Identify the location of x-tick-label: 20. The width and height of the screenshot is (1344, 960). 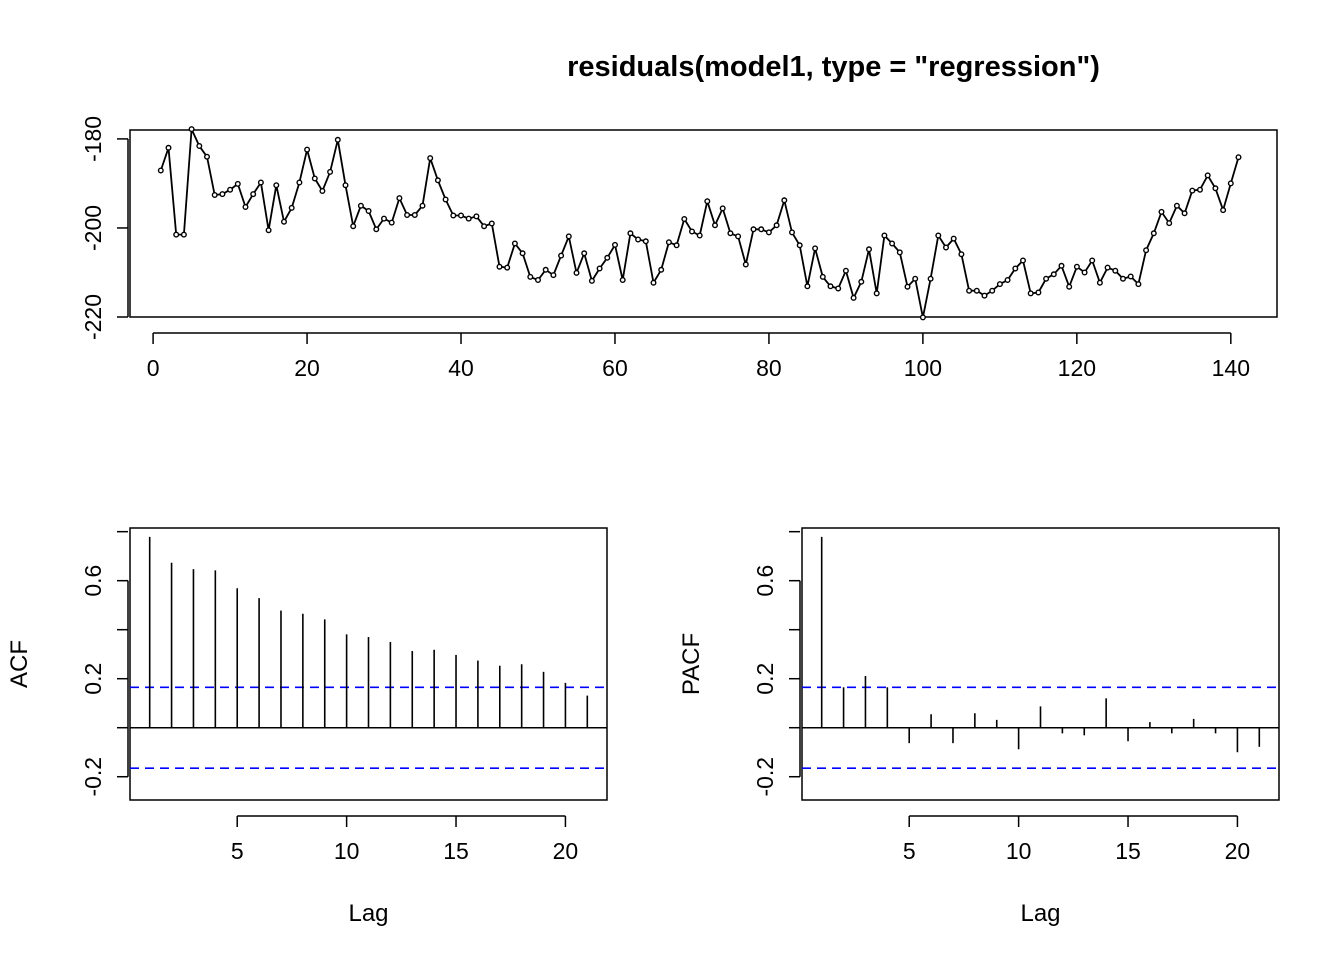
(307, 368).